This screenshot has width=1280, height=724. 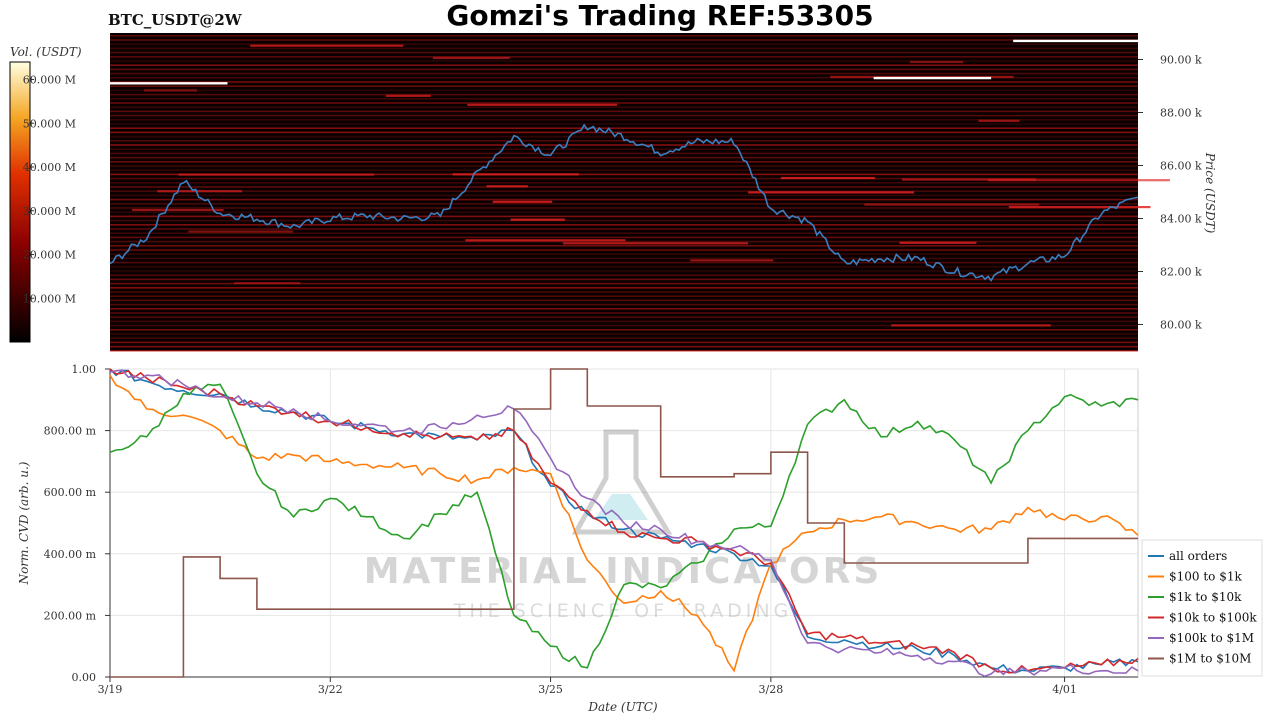 What do you see at coordinates (622, 707) in the screenshot?
I see `cvd-x-label: Date (UTC)` at bounding box center [622, 707].